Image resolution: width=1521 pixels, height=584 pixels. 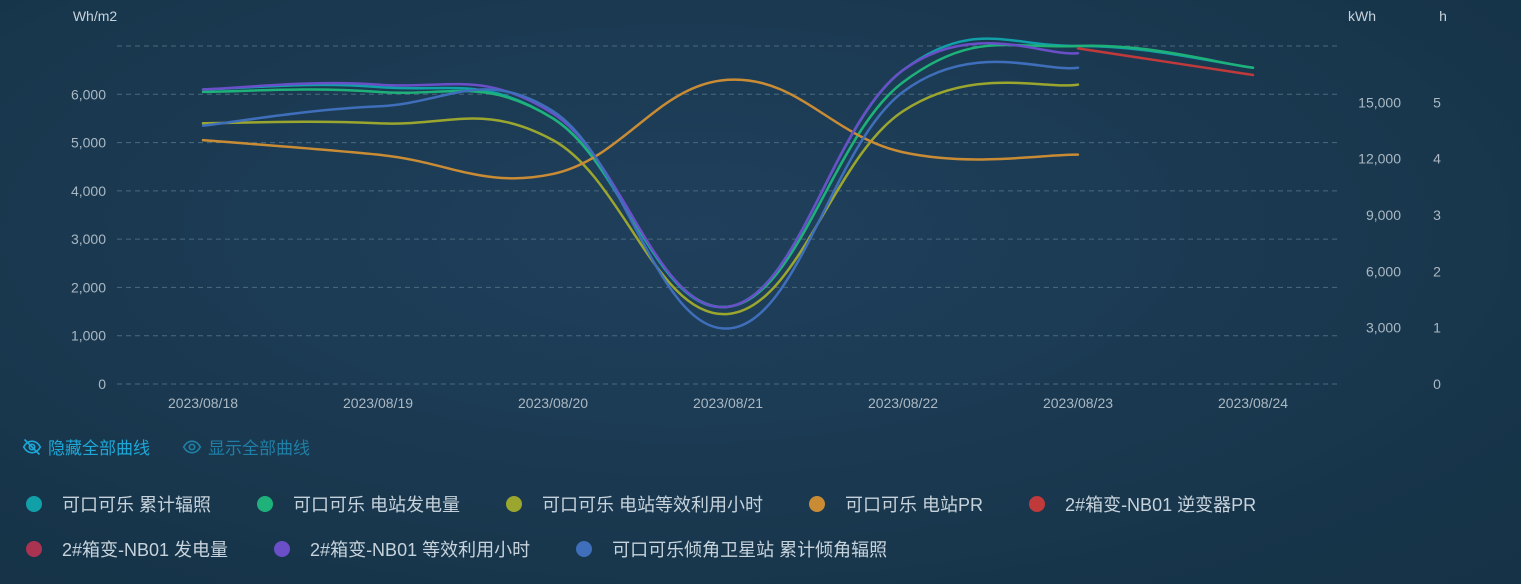 I want to click on legend-item: 可口可乐倾角卫星站 累计倾角辐照, so click(x=731, y=549).